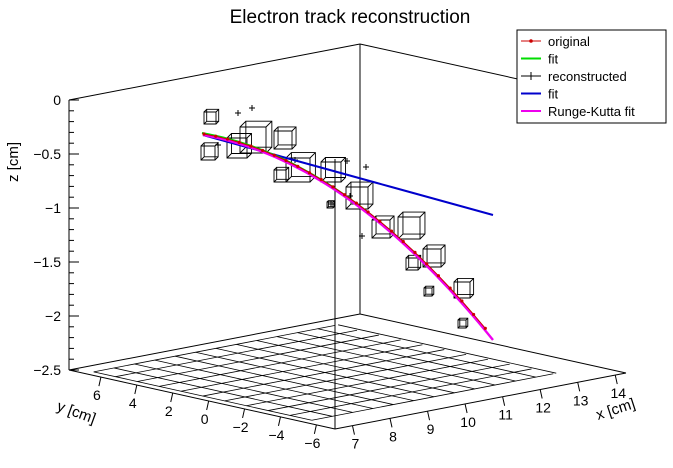 The image size is (673, 468). What do you see at coordinates (350, 17) in the screenshot?
I see `chart-title: Electron track reconstruction` at bounding box center [350, 17].